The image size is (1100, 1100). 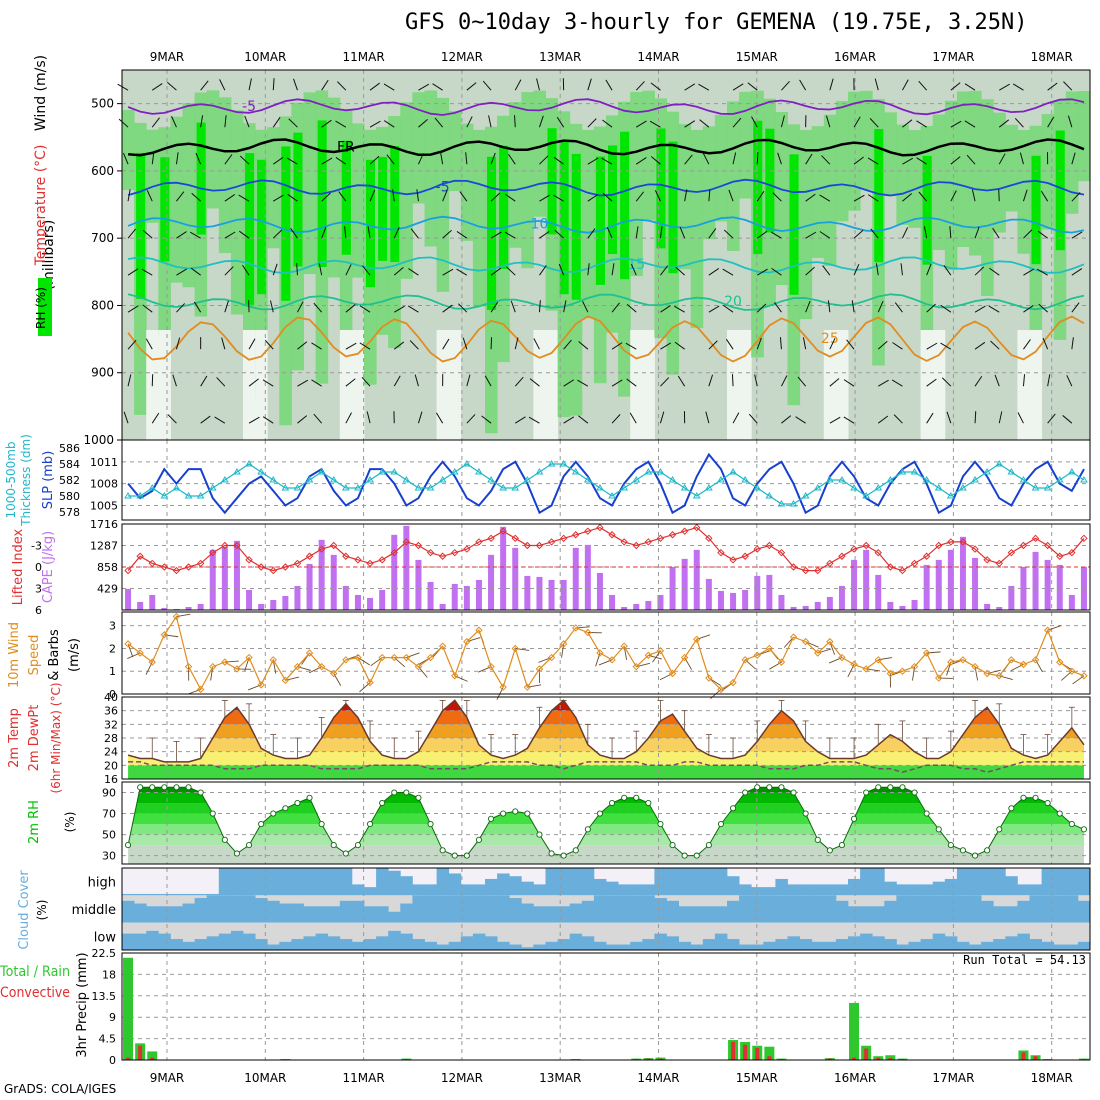 I want to click on wind-units-axis-label: (m/s), so click(x=74, y=655).